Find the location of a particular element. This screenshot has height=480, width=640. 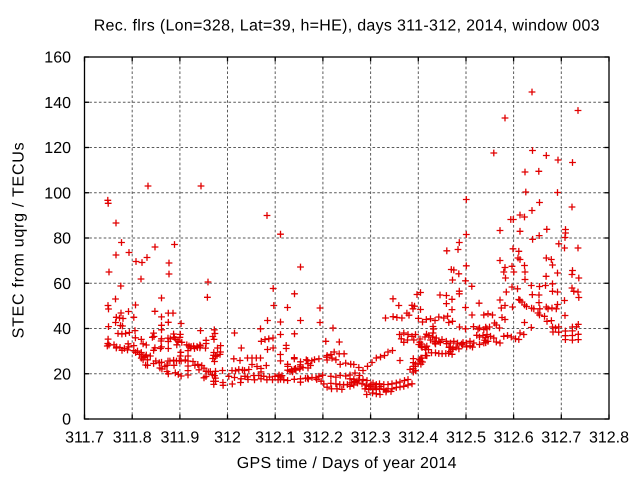

svg-text: 120 is located at coordinates (57, 148).